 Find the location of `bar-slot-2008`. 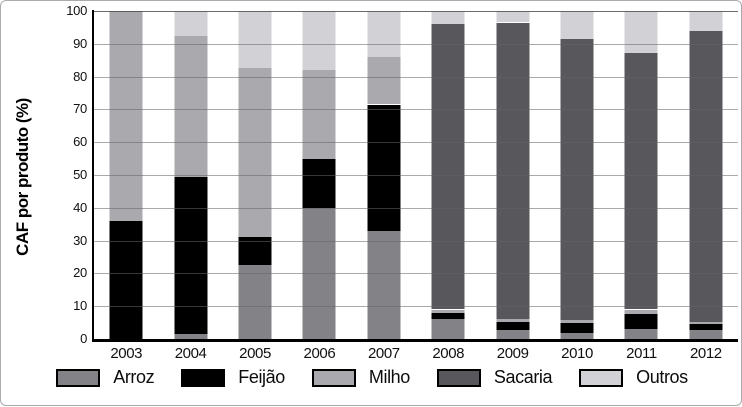

bar-slot-2008 is located at coordinates (448, 175).